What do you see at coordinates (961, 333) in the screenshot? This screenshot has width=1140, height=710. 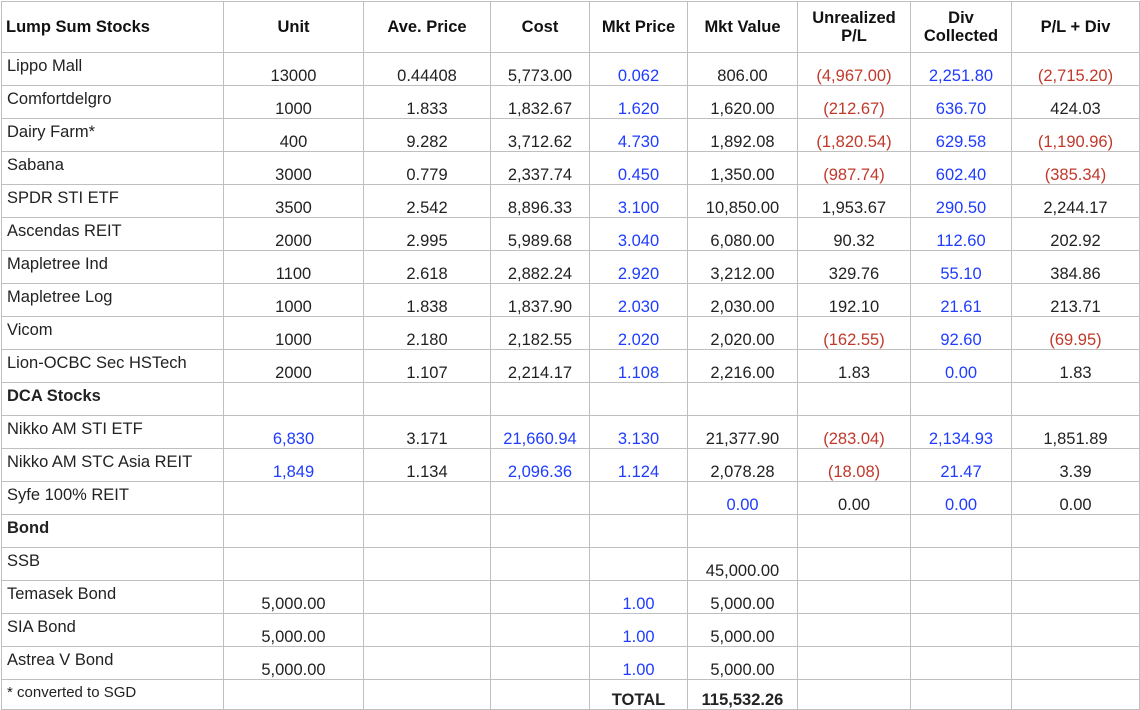 I see `cell-div-collected: 92.60` at bounding box center [961, 333].